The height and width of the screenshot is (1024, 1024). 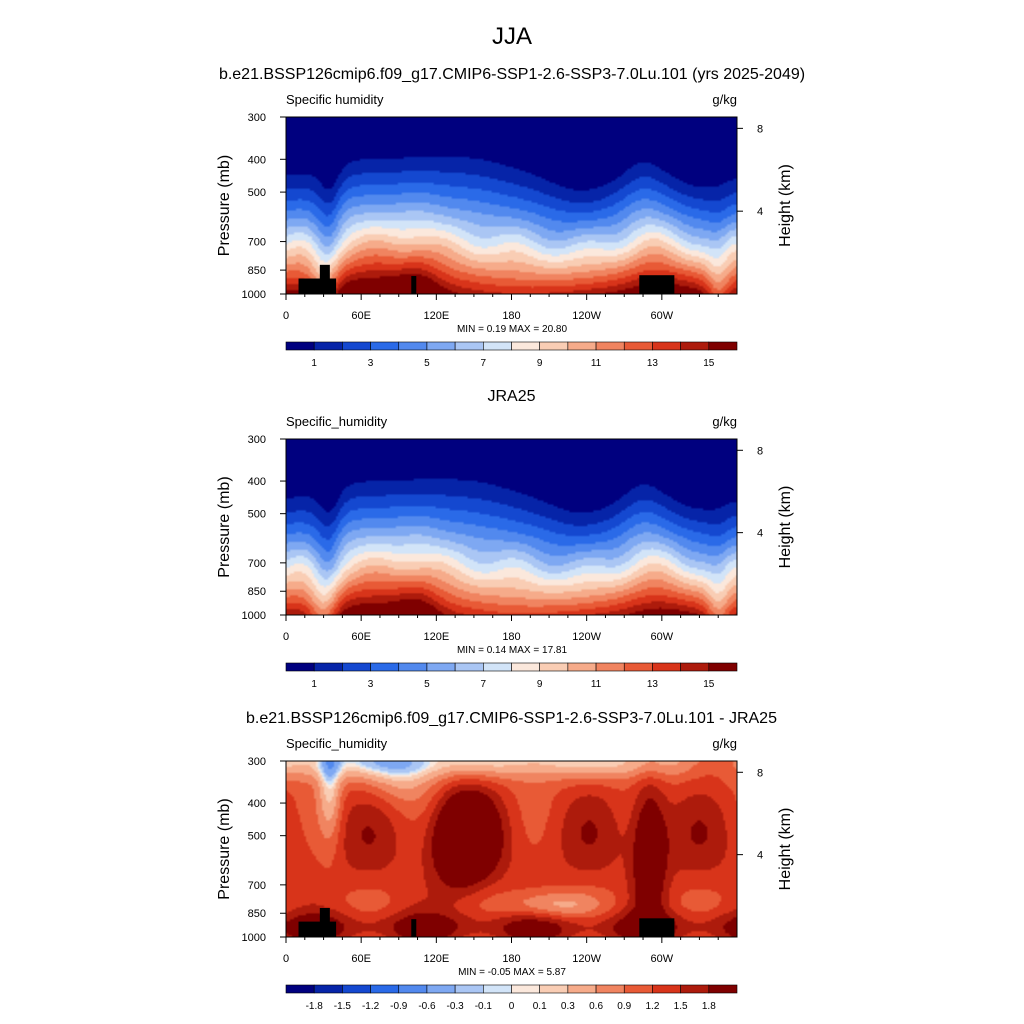 I want to click on x-tick-label: 0, so click(x=286, y=637).